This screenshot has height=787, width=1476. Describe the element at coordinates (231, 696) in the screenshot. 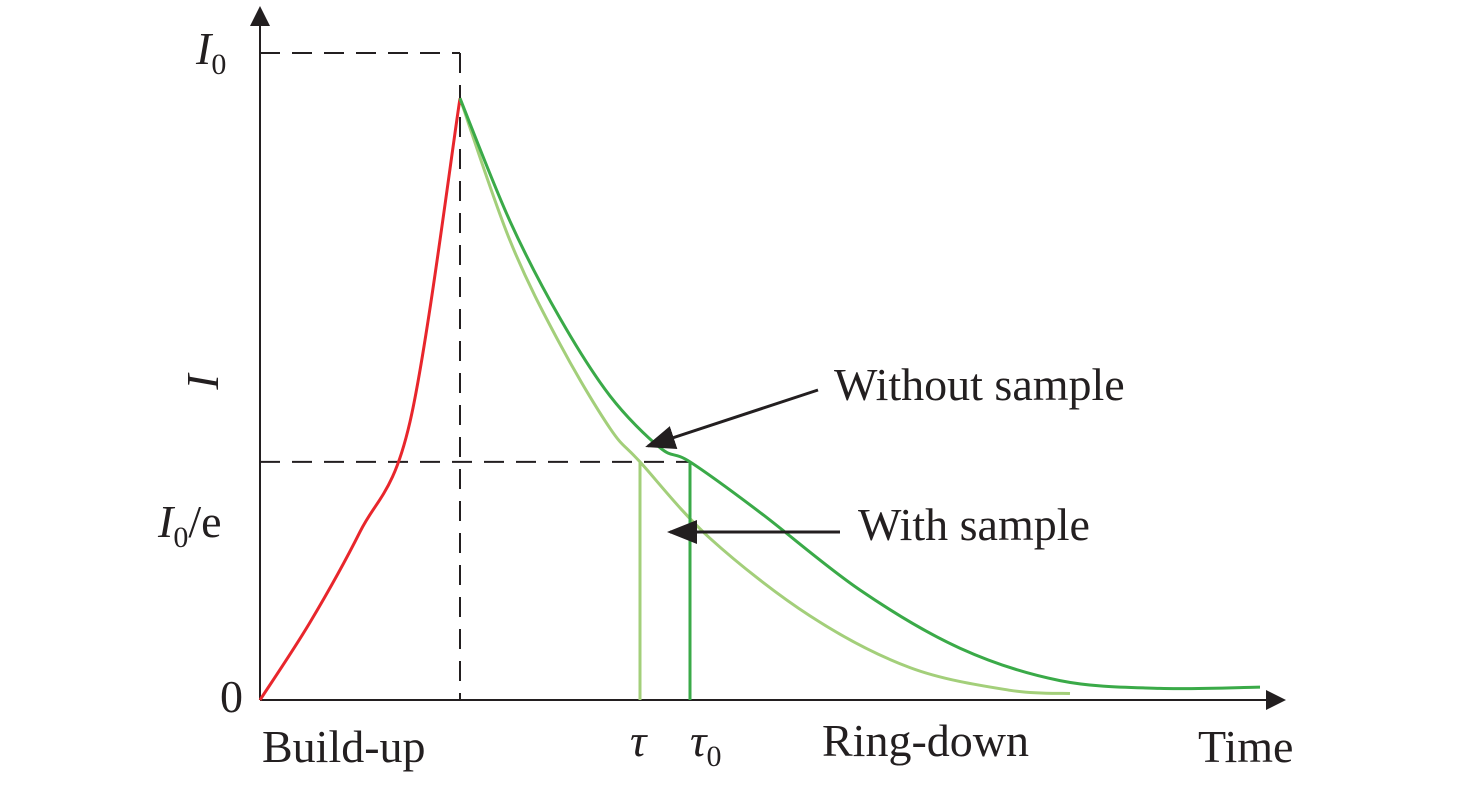

I see `y-tick-label-zero: 0` at that location.